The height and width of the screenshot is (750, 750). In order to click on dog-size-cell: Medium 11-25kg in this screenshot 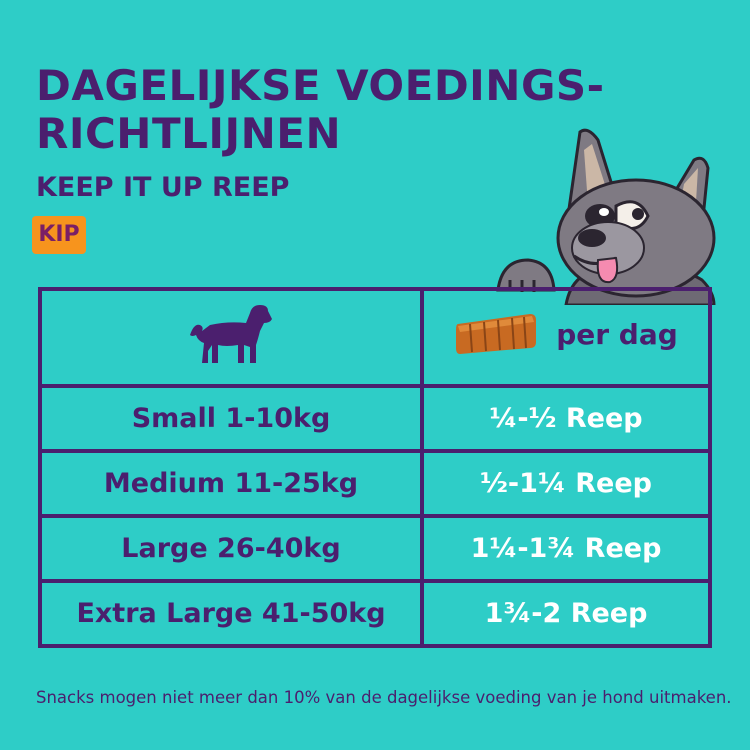, I will do `click(231, 483)`.